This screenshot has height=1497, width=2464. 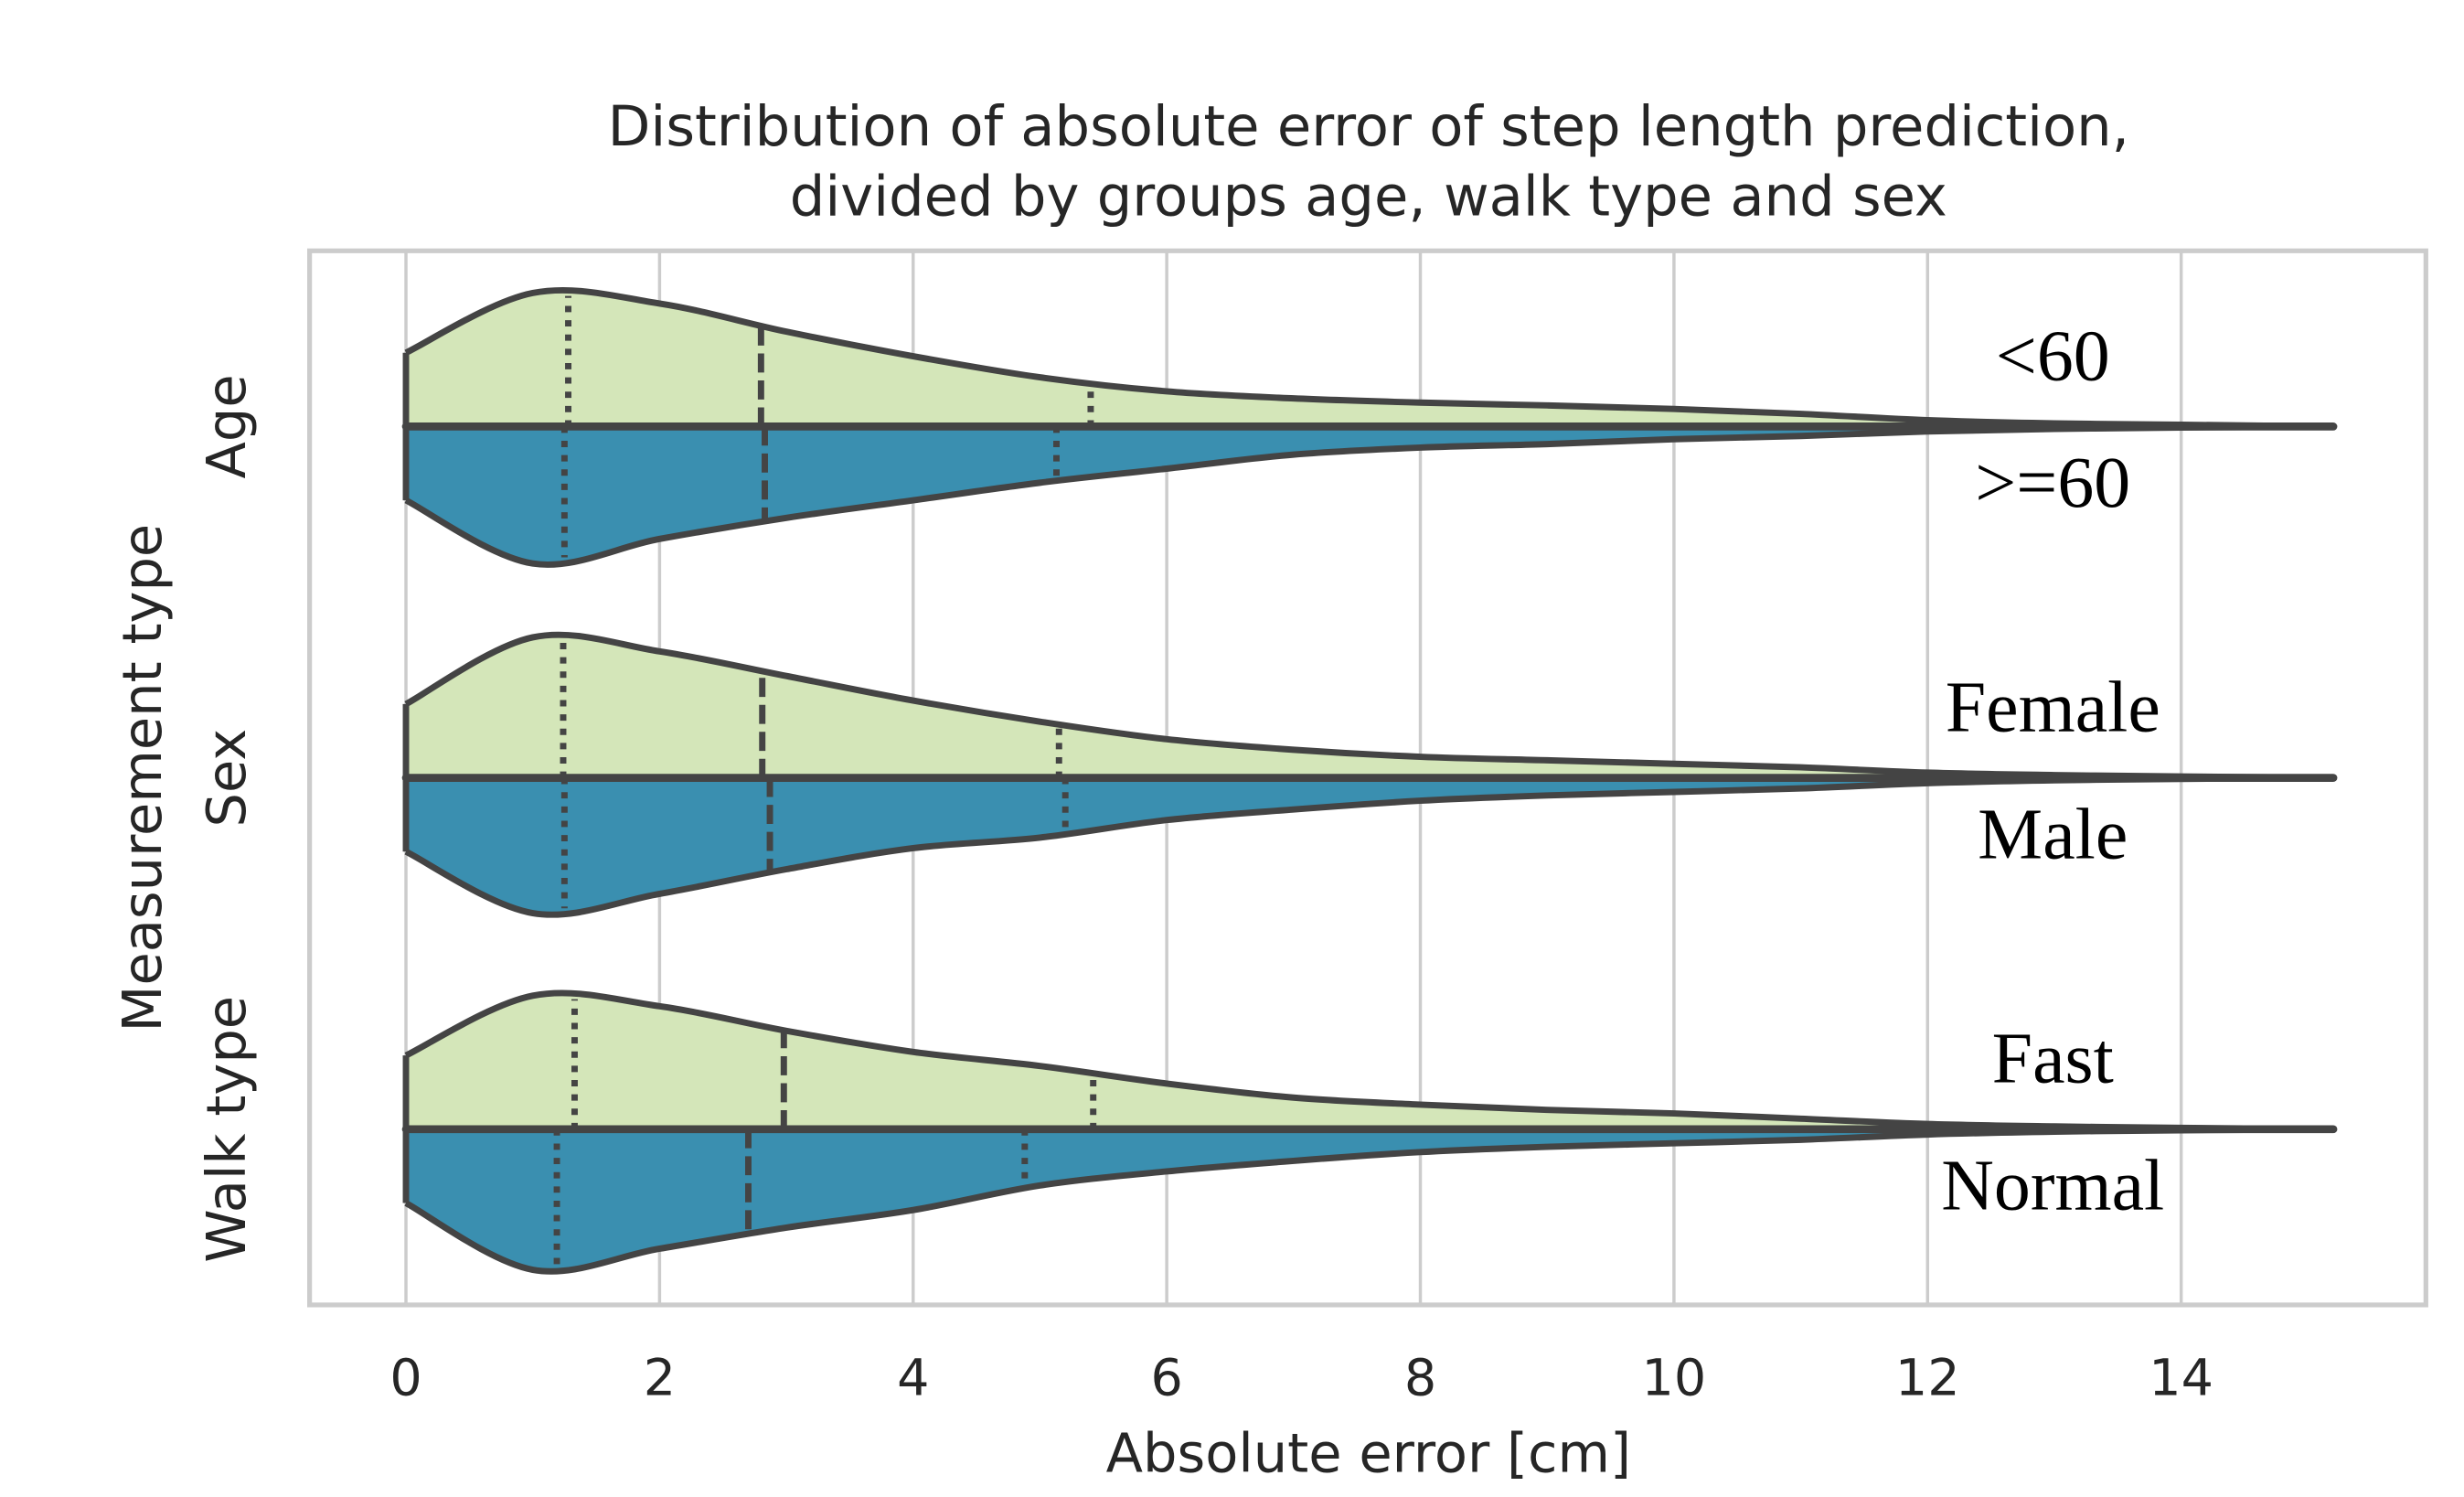 I want to click on chart-title: divided by groups age, walk type and sex, so click(x=1368, y=197).